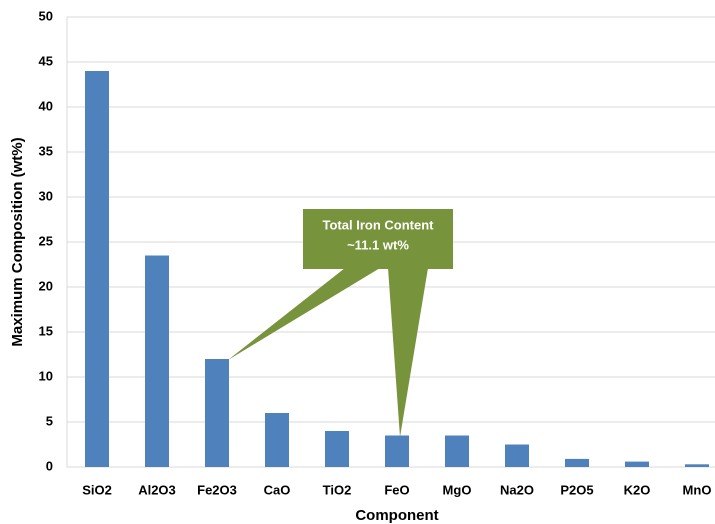 The image size is (715, 524). What do you see at coordinates (49, 465) in the screenshot?
I see `y-tick-label: 0` at bounding box center [49, 465].